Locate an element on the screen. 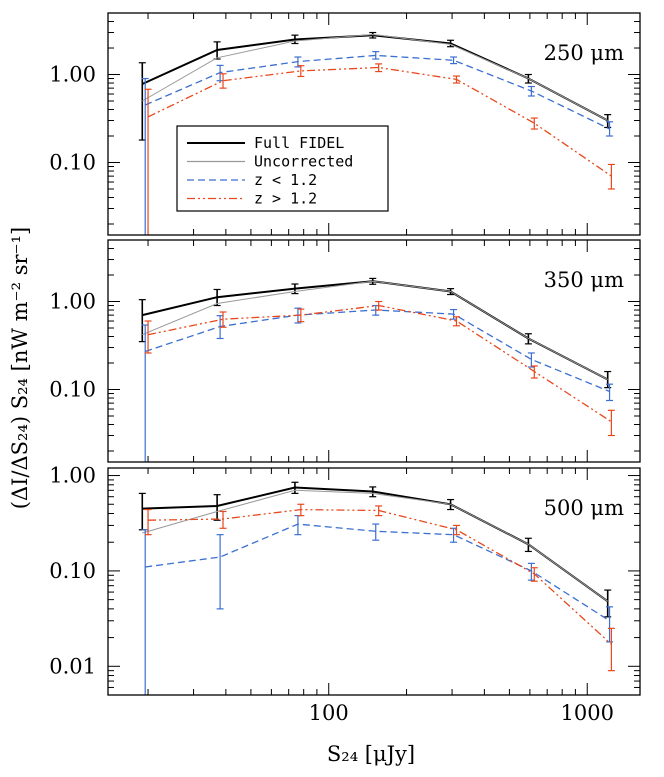 The height and width of the screenshot is (777, 664). x-axis-label: S₂₄ [μJy] is located at coordinates (371, 754).